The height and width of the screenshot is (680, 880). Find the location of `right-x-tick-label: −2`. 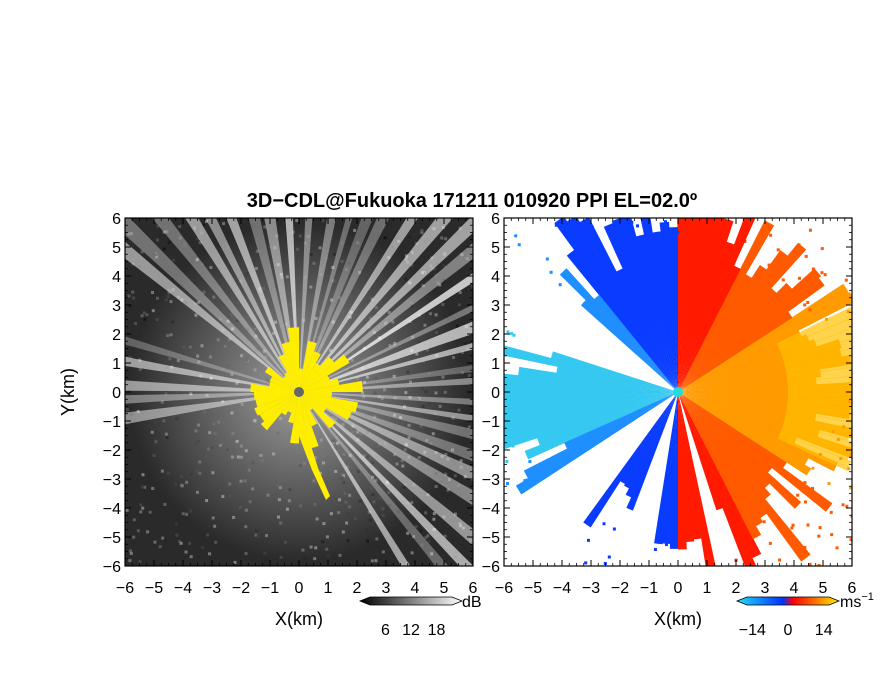

right-x-tick-label: −2 is located at coordinates (620, 588).